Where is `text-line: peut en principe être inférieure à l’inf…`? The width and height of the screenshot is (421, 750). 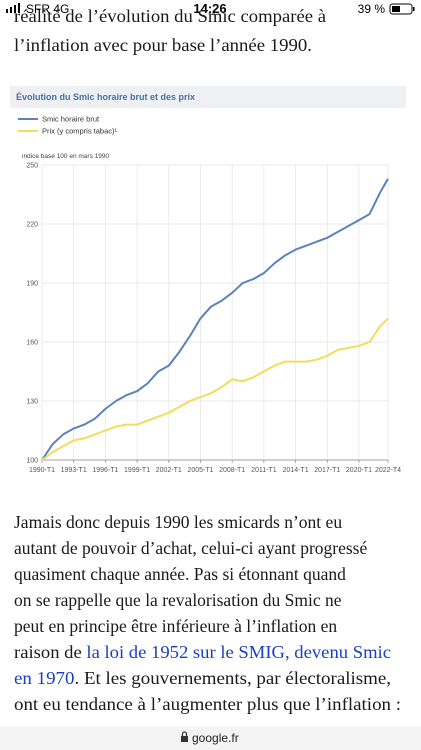 text-line: peut en principe être inférieure à l’inf… is located at coordinates (175, 626).